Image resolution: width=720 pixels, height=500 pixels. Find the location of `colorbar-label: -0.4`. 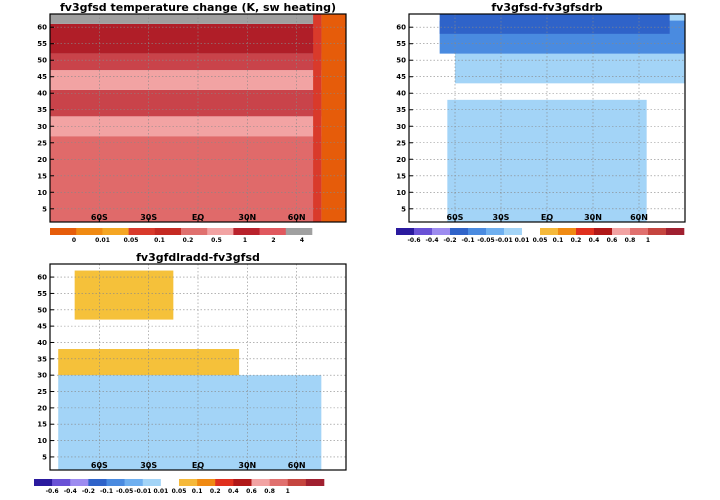

colorbar-label: -0.4 is located at coordinates (70, 491).